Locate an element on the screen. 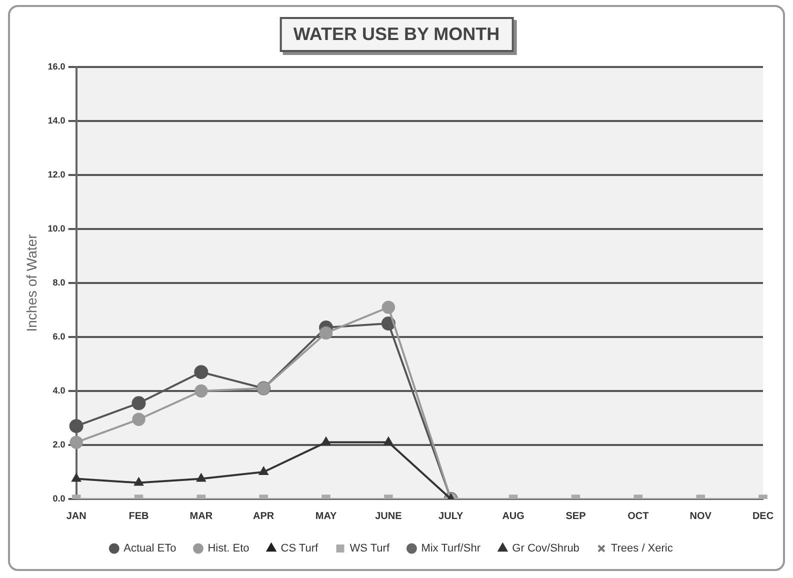  y-tick-label: 4.0 is located at coordinates (59, 390).